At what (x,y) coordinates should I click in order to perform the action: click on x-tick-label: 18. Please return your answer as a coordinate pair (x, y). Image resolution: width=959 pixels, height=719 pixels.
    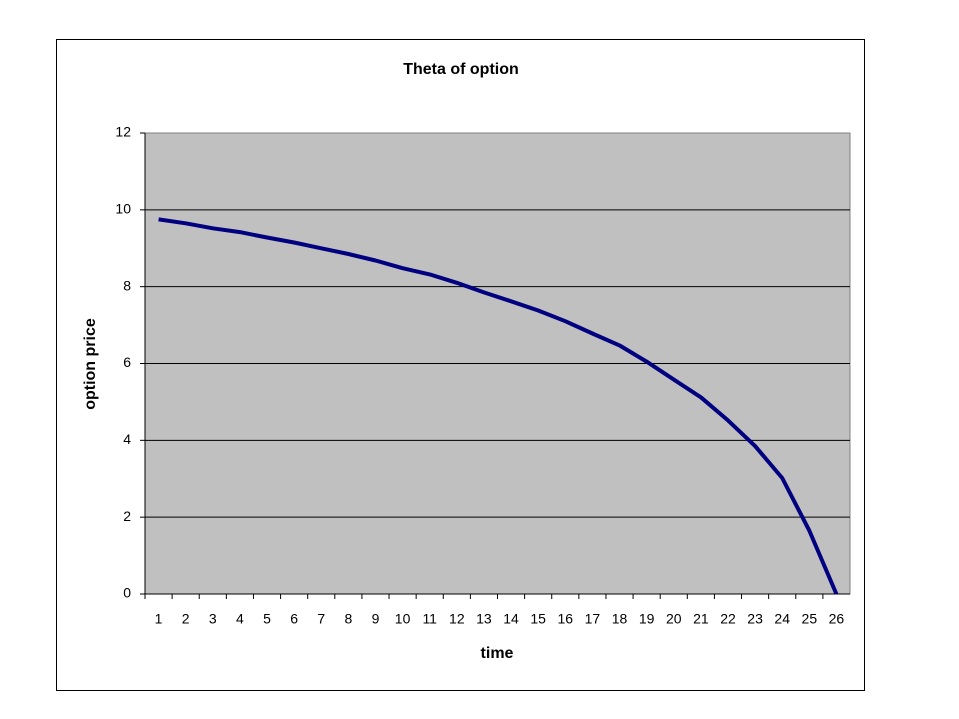
    Looking at the image, I should click on (620, 619).